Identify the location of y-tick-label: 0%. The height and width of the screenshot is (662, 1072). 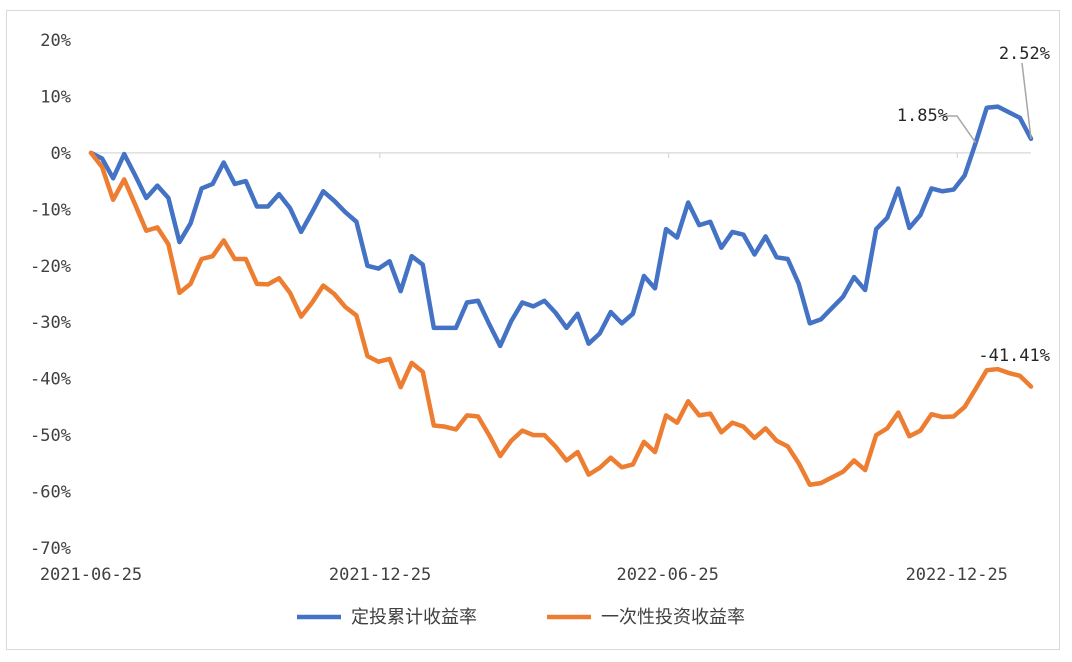
(61, 154).